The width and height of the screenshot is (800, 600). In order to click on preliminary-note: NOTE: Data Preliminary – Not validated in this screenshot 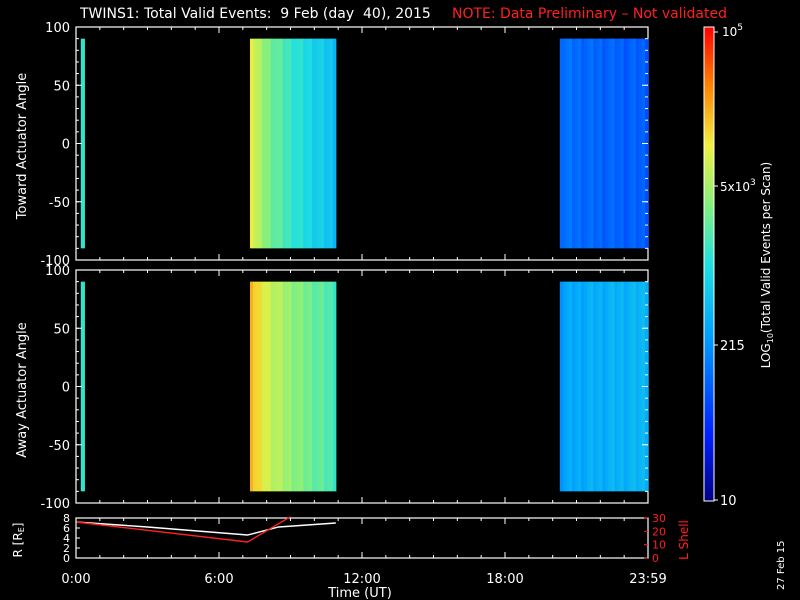, I will do `click(589, 14)`.